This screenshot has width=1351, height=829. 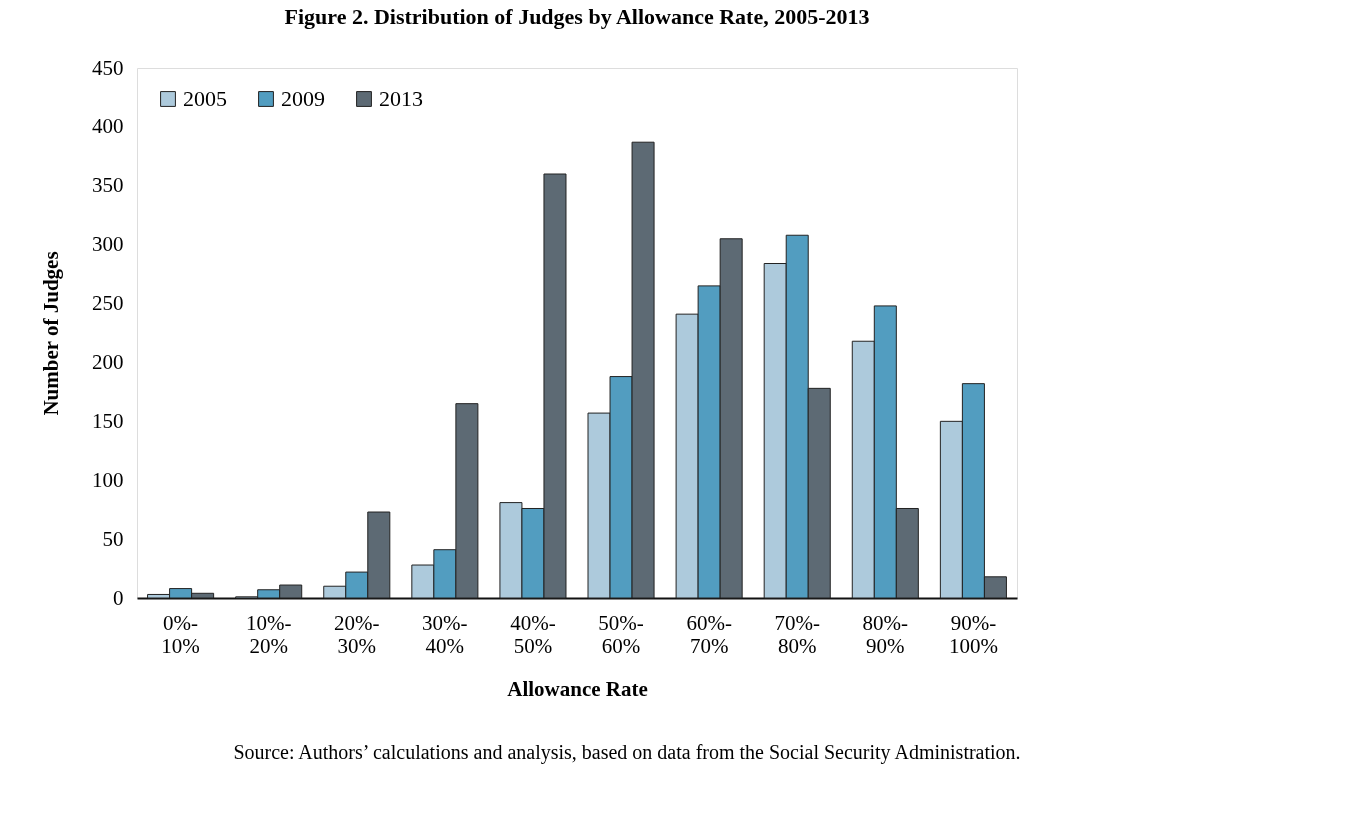 I want to click on x-tick-label: 60%- 70%, so click(x=709, y=634).